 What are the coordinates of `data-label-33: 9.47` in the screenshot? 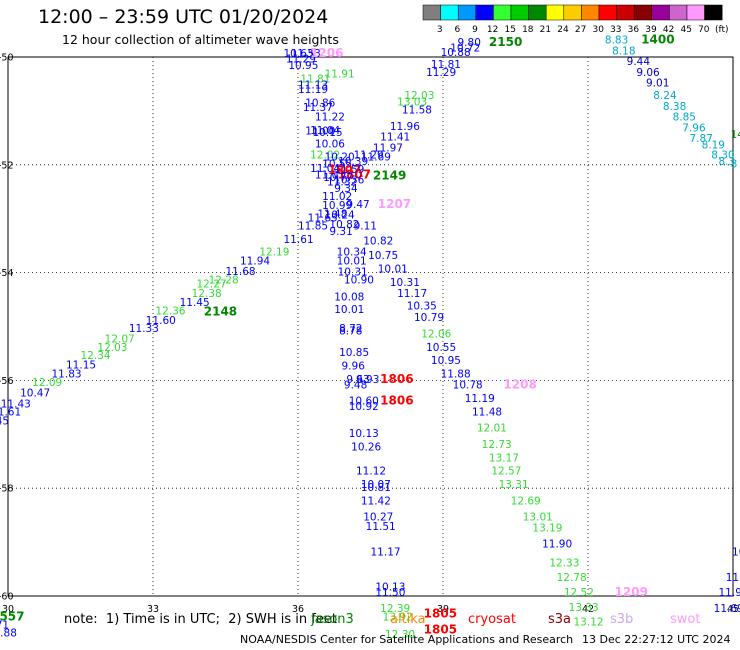 It's located at (357, 205).